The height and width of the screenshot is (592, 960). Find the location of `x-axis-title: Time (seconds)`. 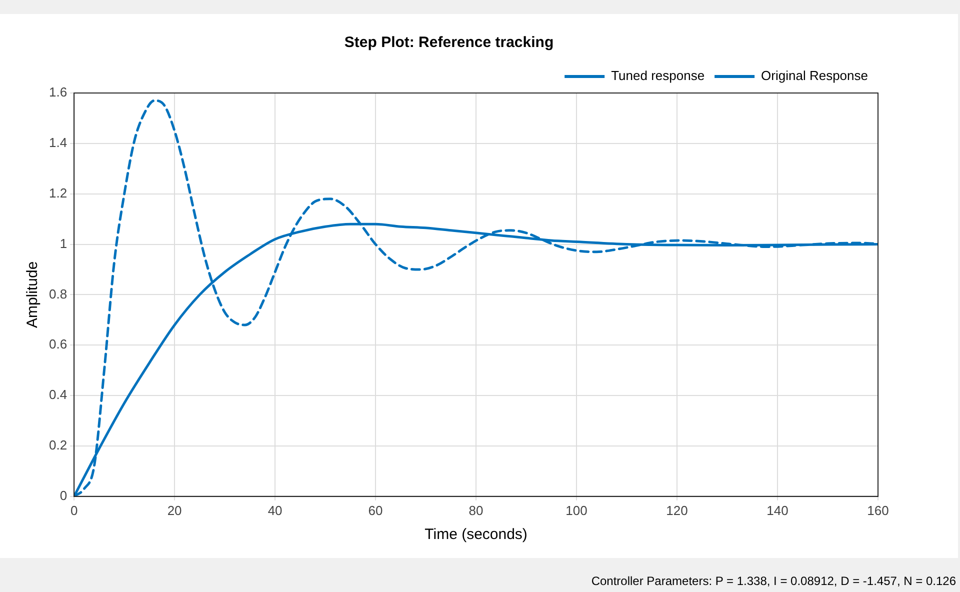

x-axis-title: Time (seconds) is located at coordinates (476, 535).